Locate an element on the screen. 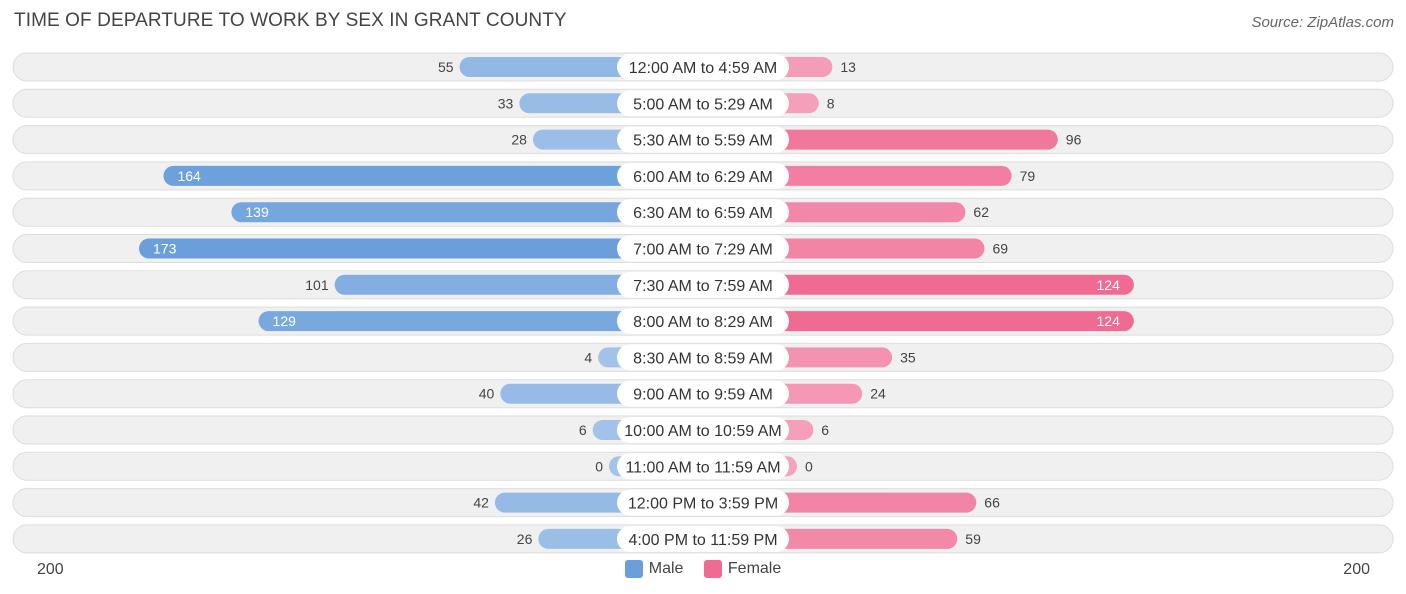 This screenshot has width=1406, height=594. category-label: 11:00 AM to 11:59 AM is located at coordinates (702, 467).